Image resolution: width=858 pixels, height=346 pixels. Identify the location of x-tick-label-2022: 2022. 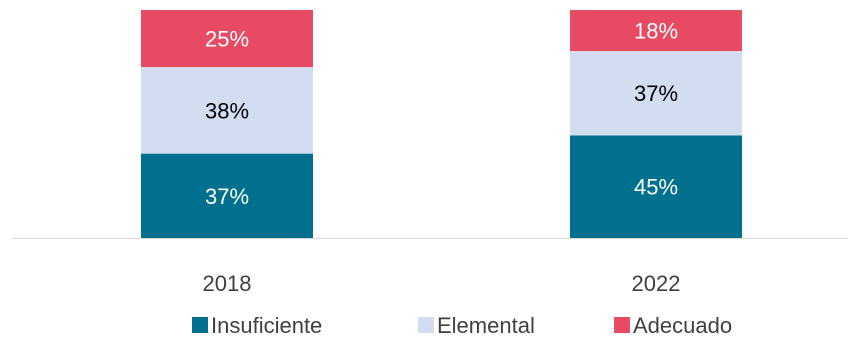
(656, 283).